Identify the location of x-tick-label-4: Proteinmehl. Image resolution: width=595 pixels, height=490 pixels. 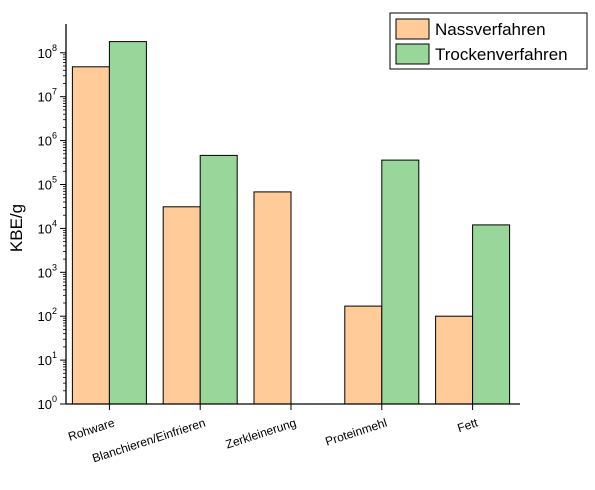
(356, 432).